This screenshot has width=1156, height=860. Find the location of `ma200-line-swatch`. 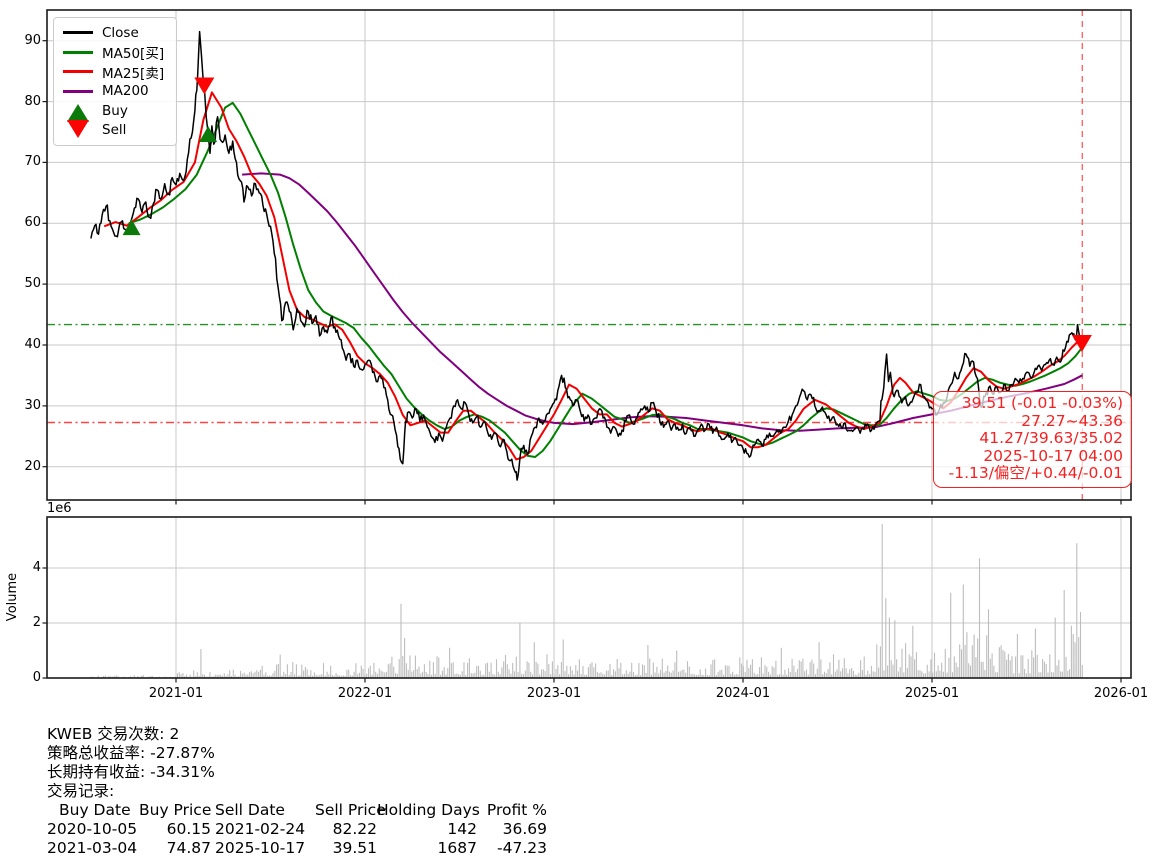

ma200-line-swatch is located at coordinates (78, 91).